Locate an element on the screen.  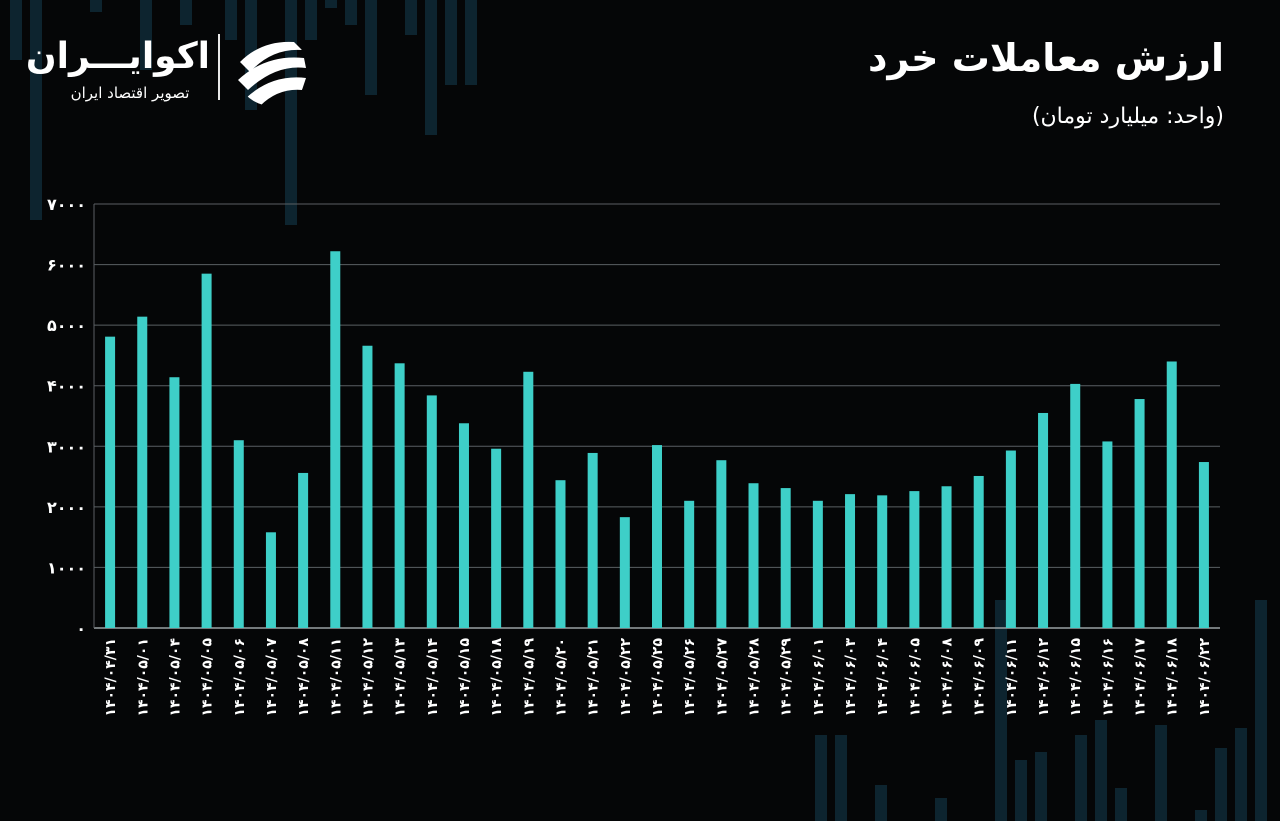
x-tick-label: ۱۴۰۴/۰۶/۱۵ is located at coordinates (1076, 677).